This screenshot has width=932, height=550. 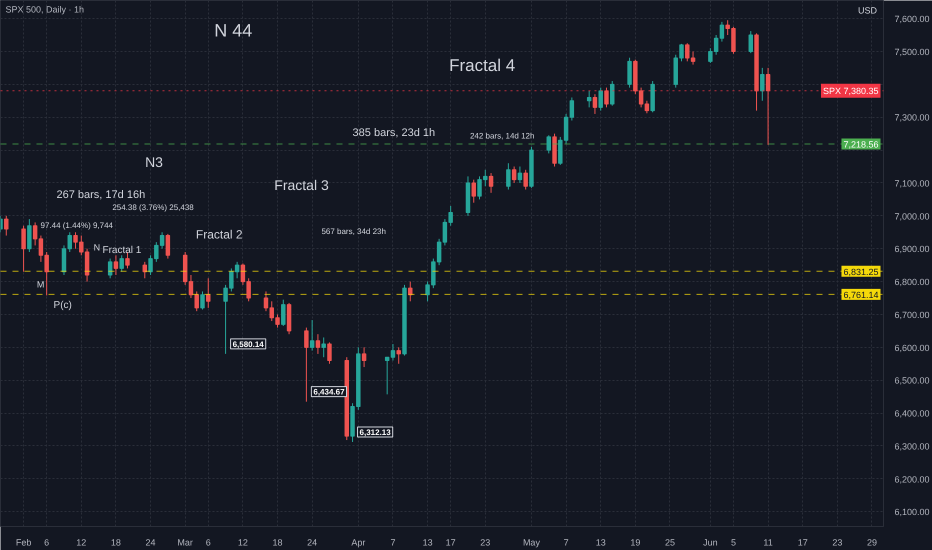 I want to click on y-tick-label: 7,000.00, so click(x=912, y=216).